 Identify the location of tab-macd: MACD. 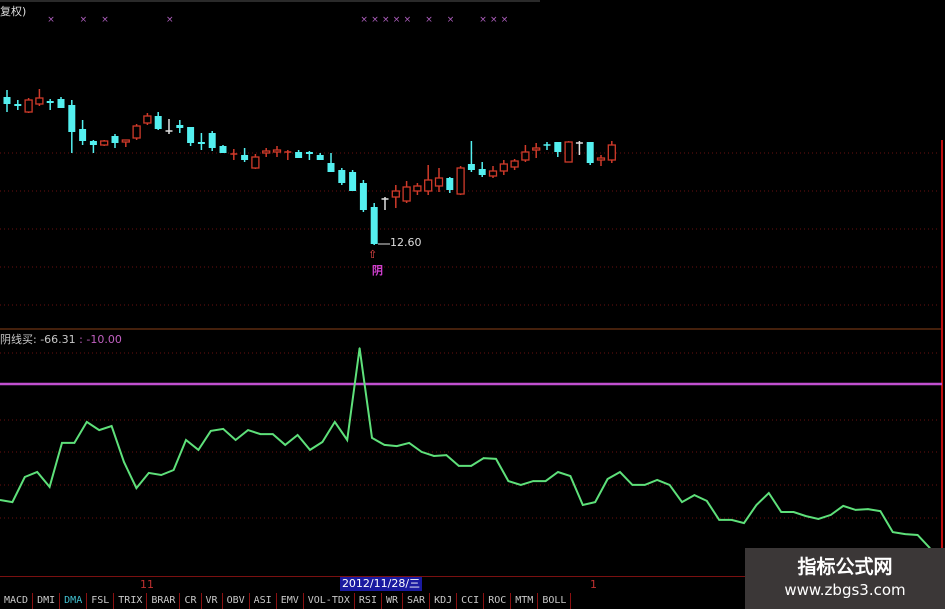
(17, 601).